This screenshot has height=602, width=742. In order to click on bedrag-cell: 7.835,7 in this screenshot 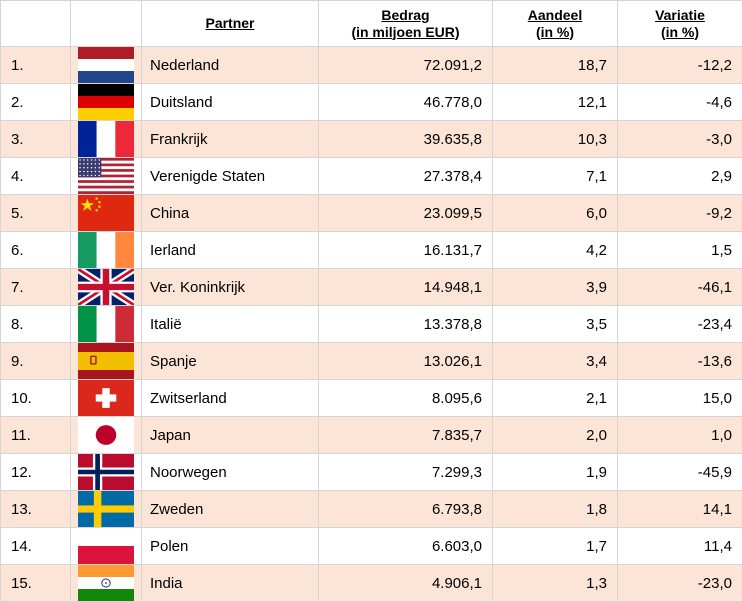, I will do `click(406, 435)`.